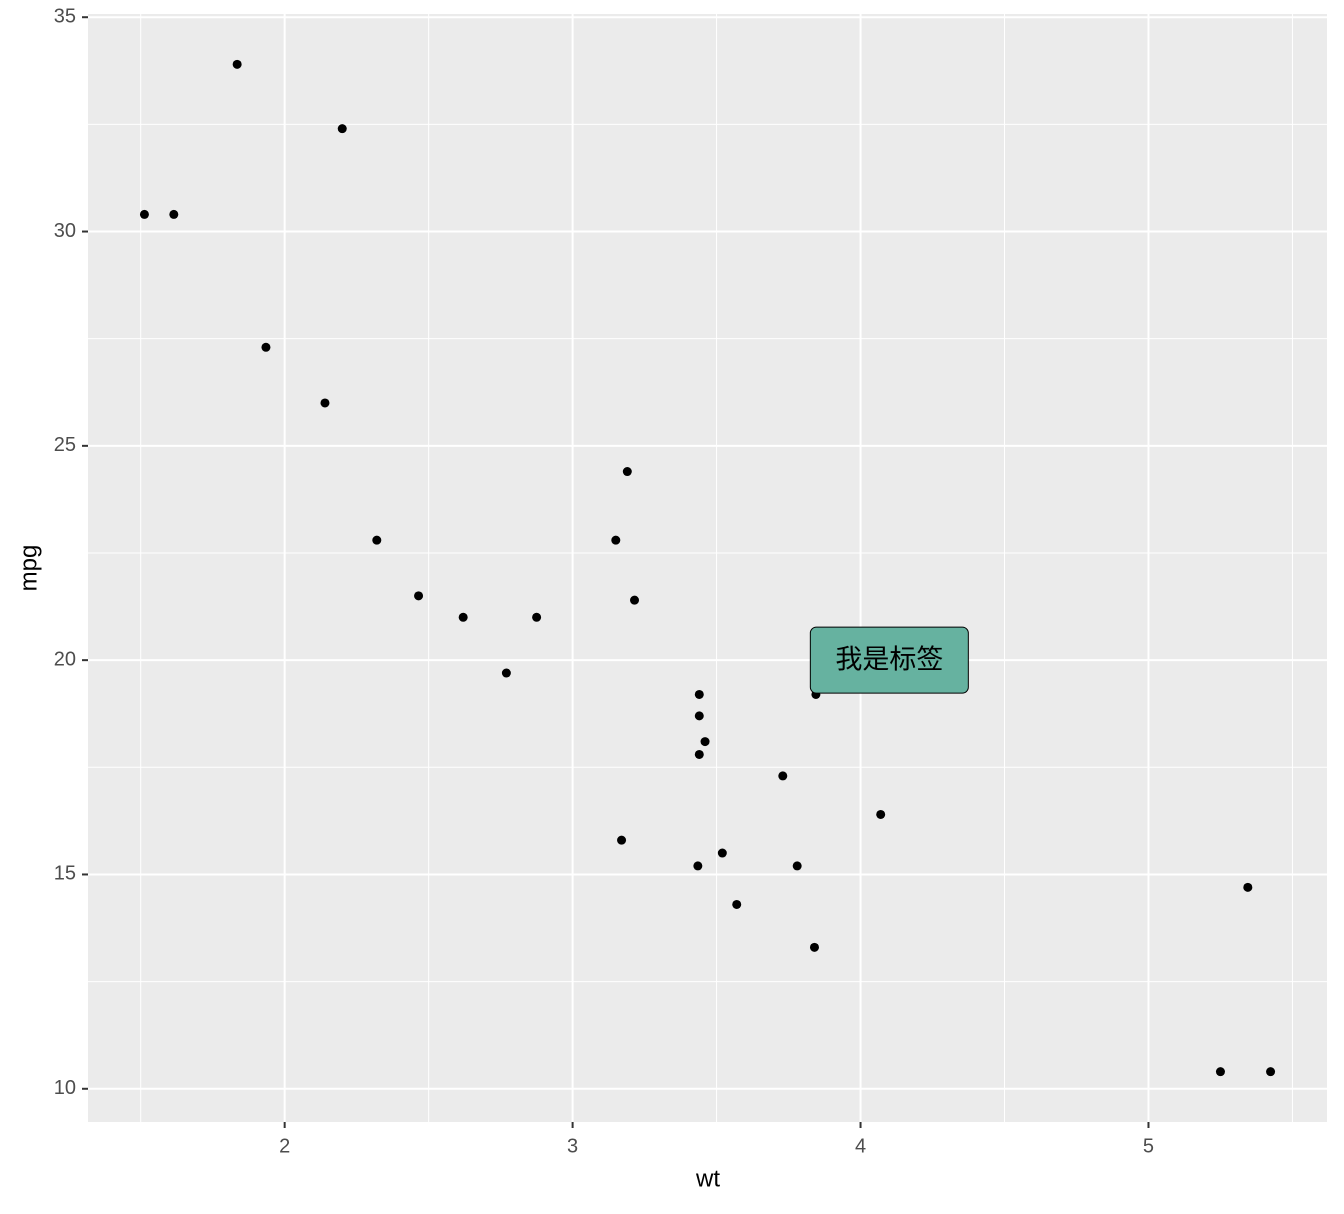 The image size is (1344, 1214). What do you see at coordinates (572, 1146) in the screenshot?
I see `x-tick-label: 3` at bounding box center [572, 1146].